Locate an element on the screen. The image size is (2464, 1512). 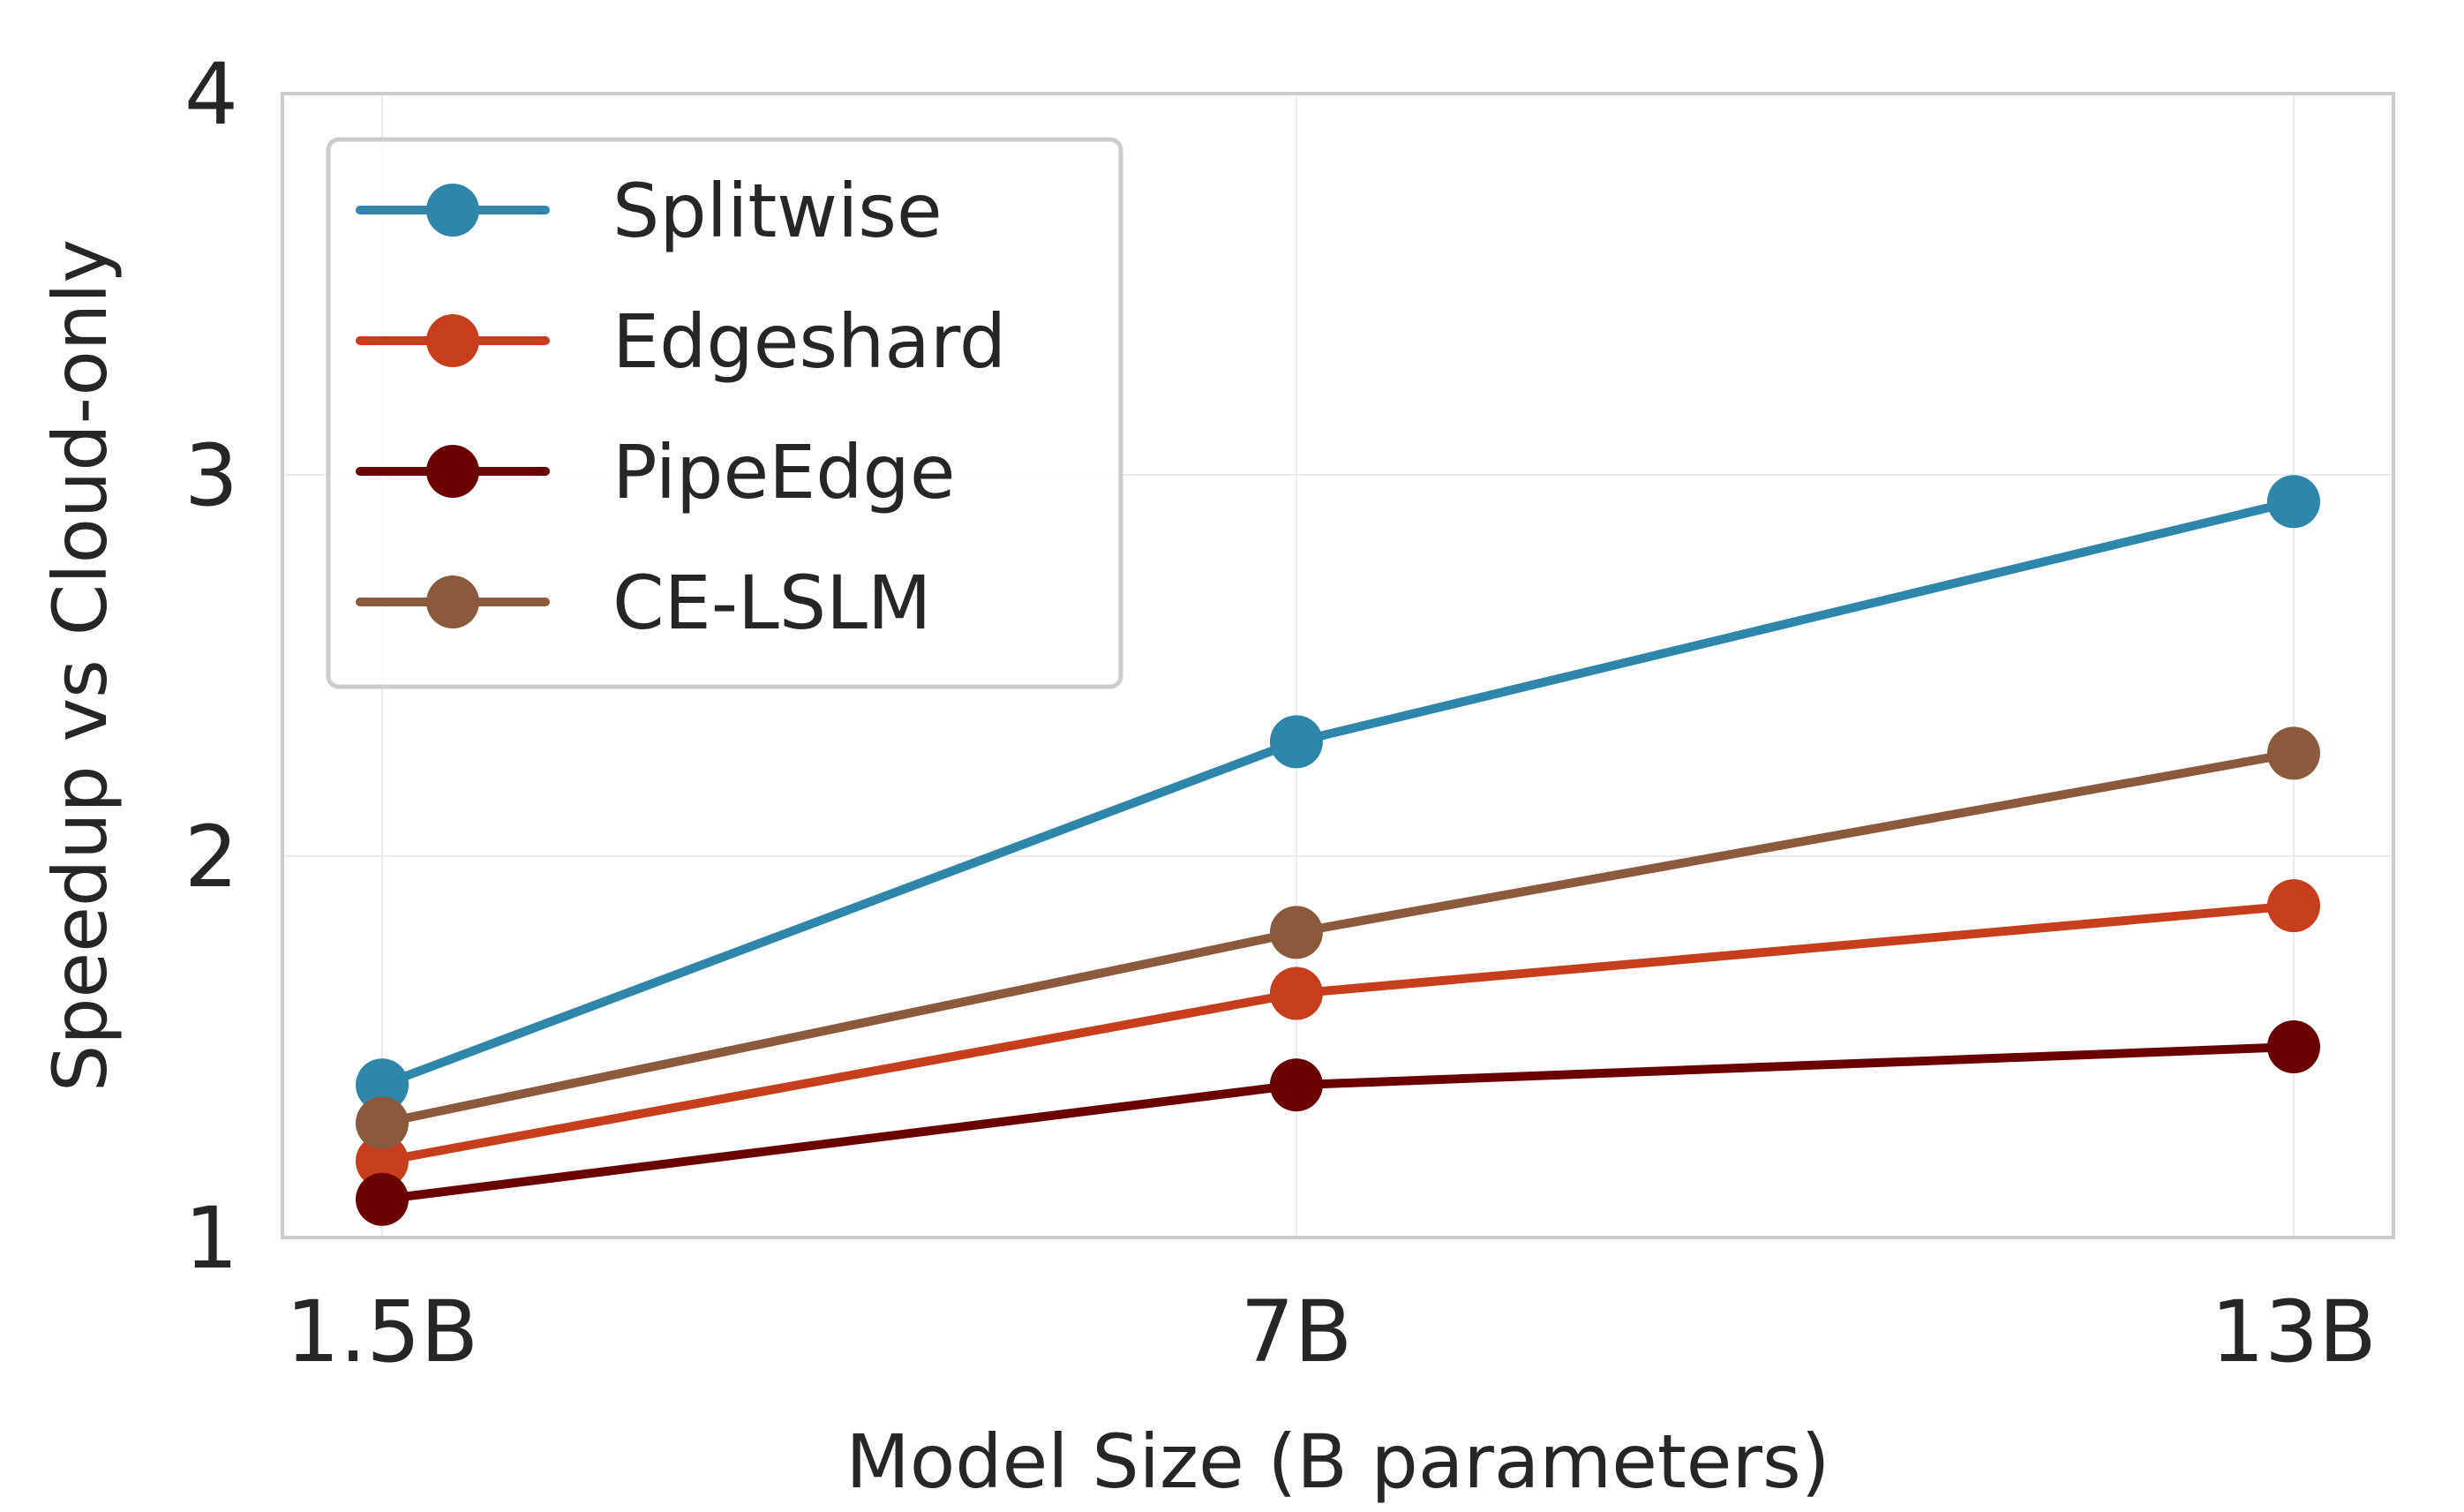
y-tick-labels: 1 2 3 4 is located at coordinates (211, 666).